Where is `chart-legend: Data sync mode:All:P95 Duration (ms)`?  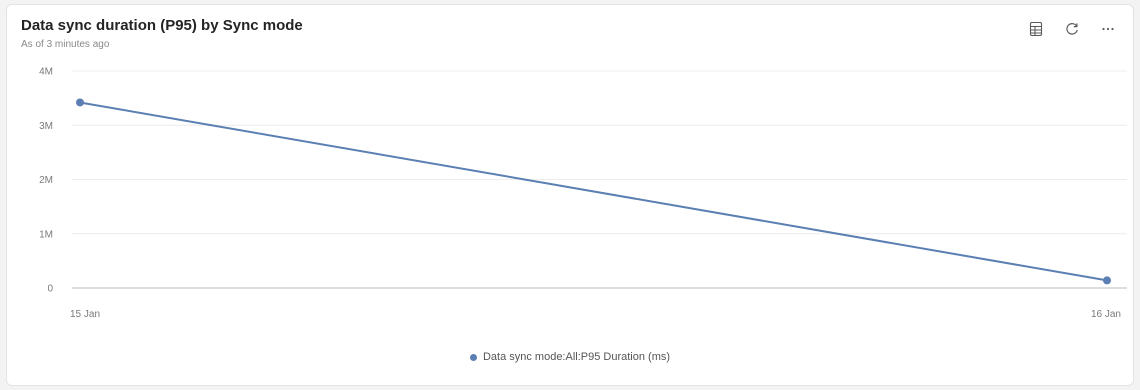 chart-legend: Data sync mode:All:P95 Duration (ms) is located at coordinates (570, 357).